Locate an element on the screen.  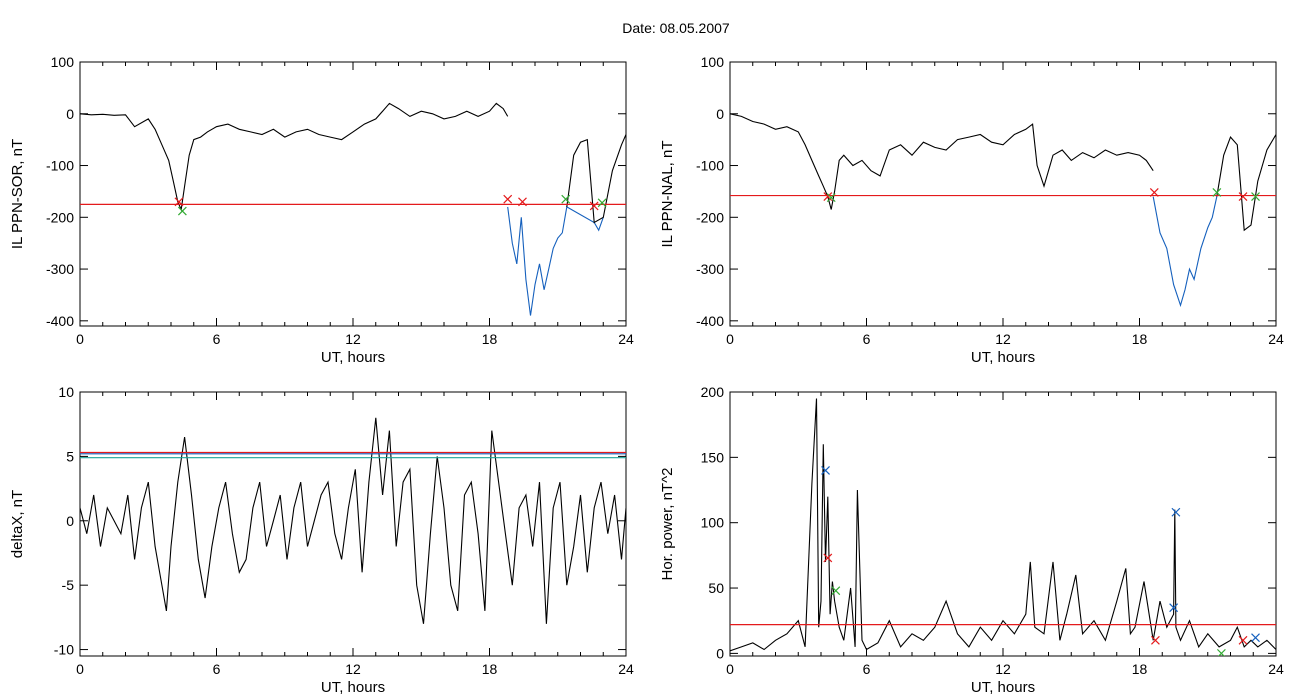
y-axis-label: Hor. power, nT^2 is located at coordinates (667, 524).